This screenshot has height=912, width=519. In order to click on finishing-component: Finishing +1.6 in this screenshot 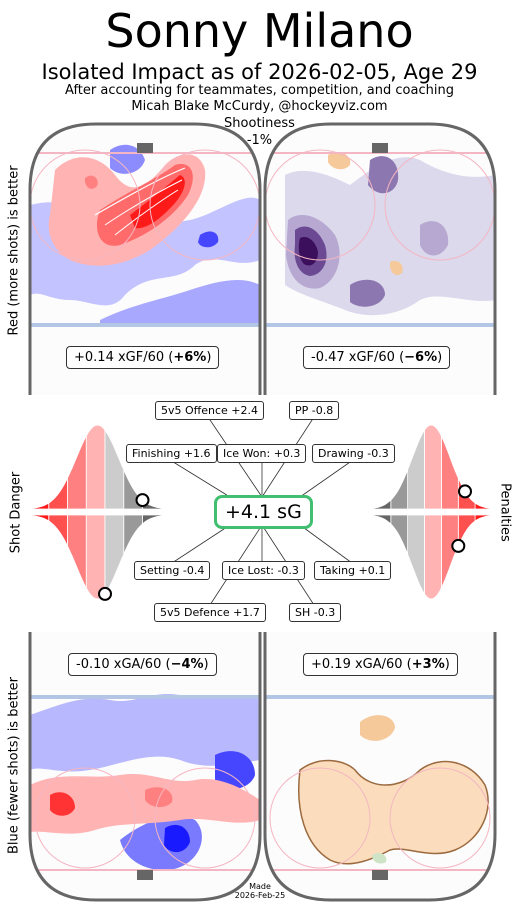, I will do `click(171, 453)`.